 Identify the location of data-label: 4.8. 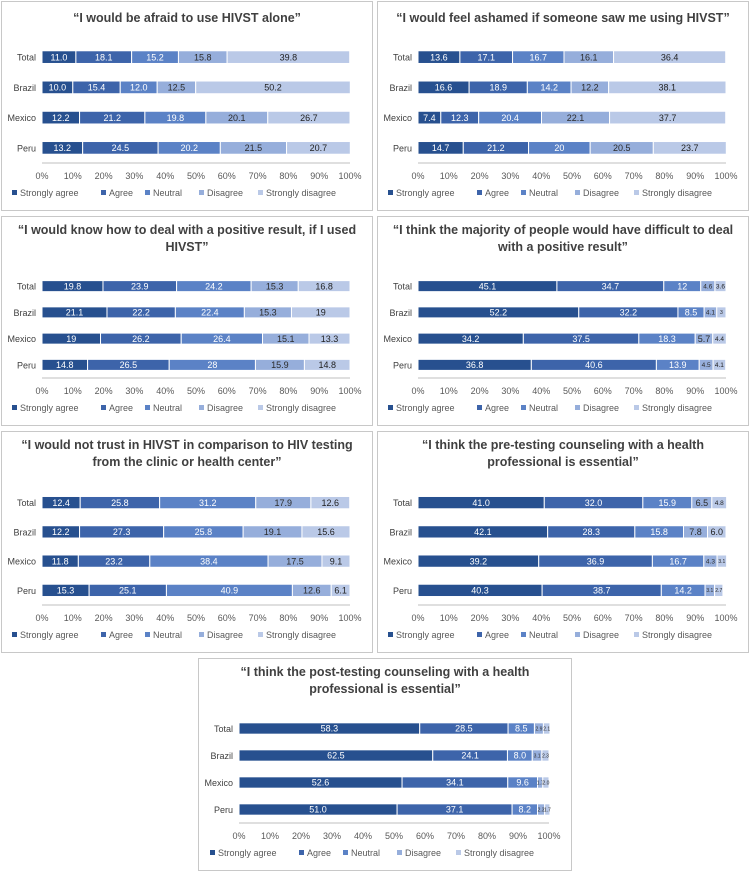
(719, 503).